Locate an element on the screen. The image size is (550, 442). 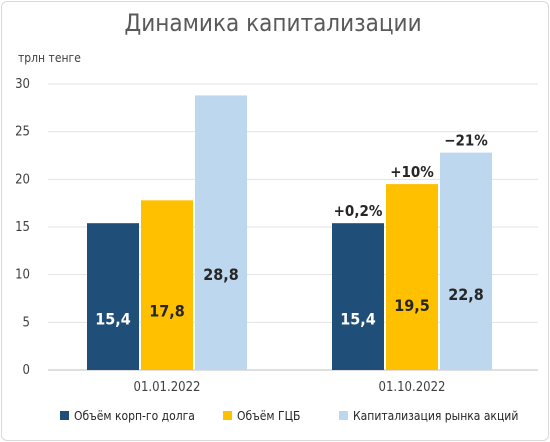
bar-value-label: 22,8 is located at coordinates (466, 294).